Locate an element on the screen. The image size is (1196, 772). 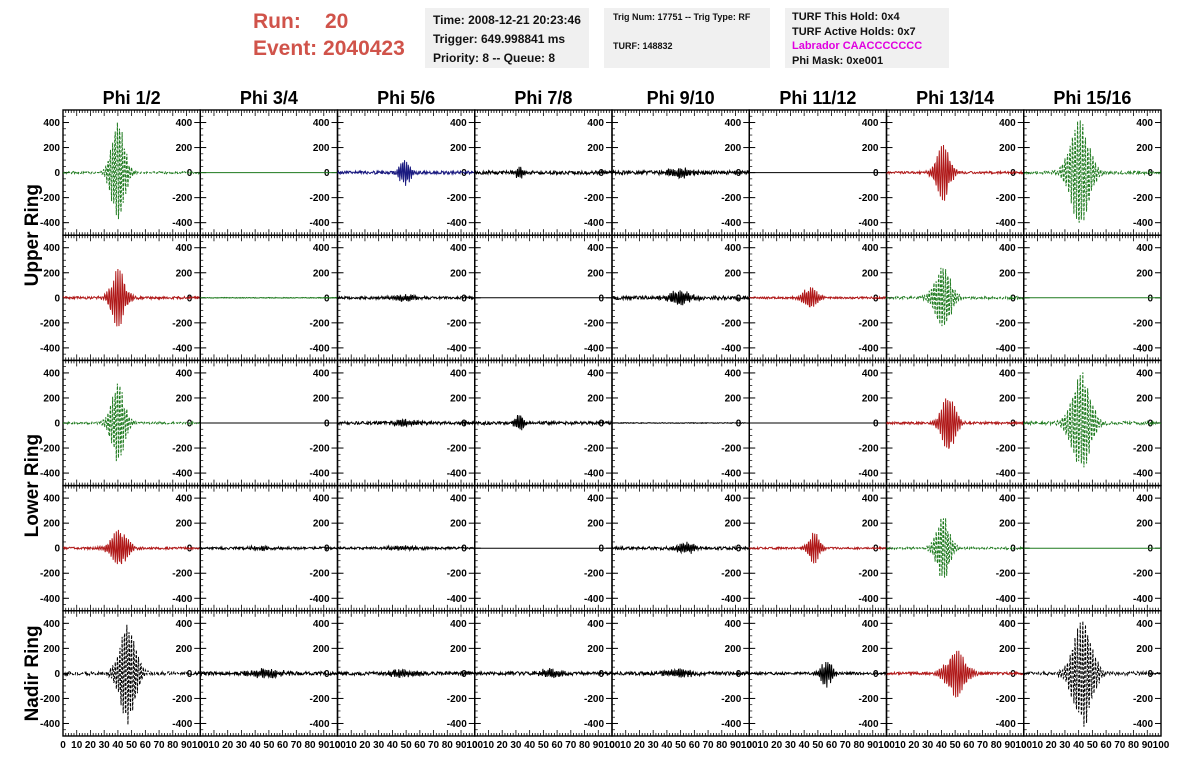
turf-text: TURF: 148832 is located at coordinates (643, 46).